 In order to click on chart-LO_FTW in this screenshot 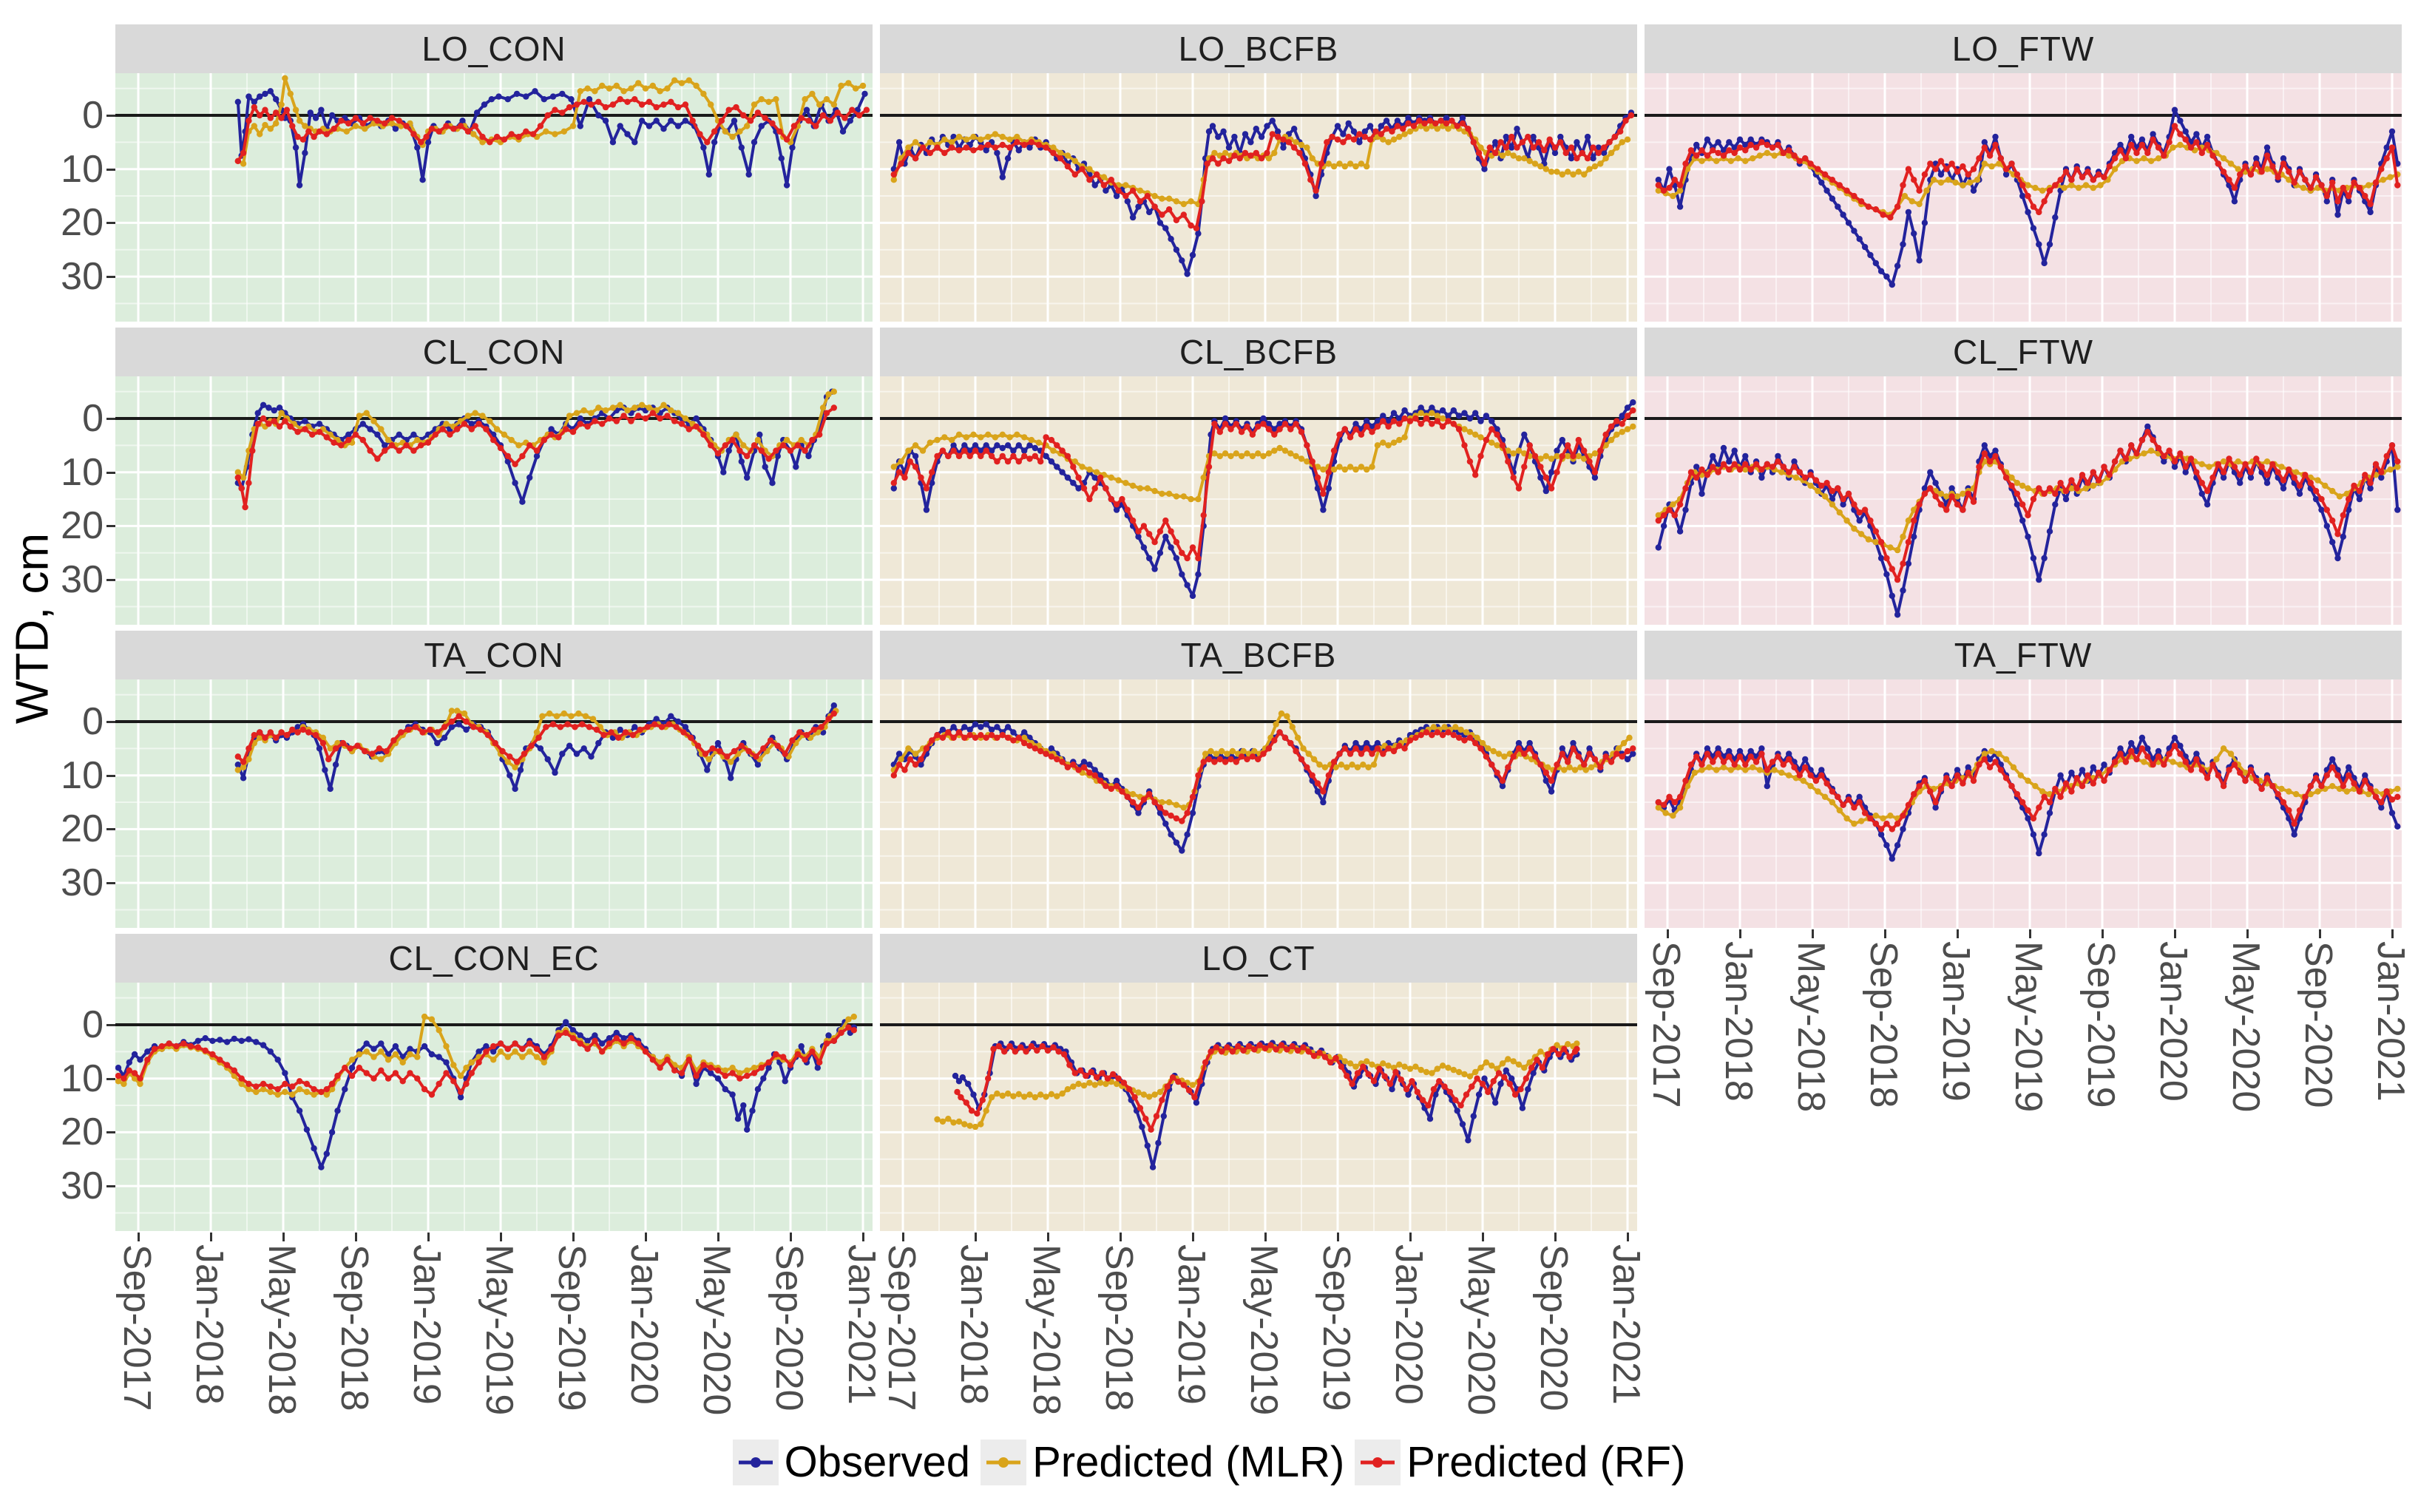, I will do `click(2023, 197)`.